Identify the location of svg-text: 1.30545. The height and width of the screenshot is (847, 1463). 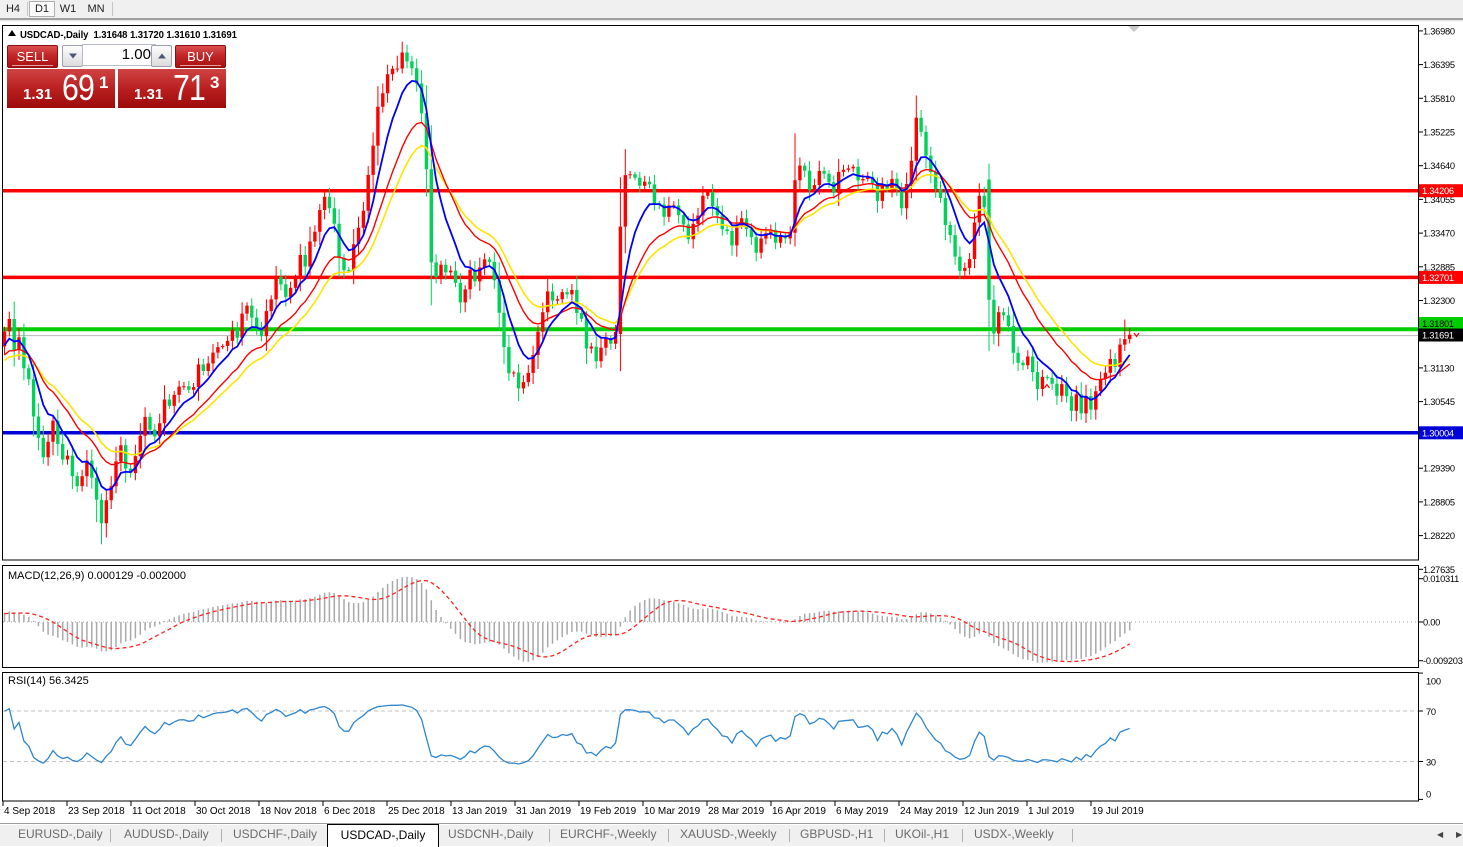
(1439, 402).